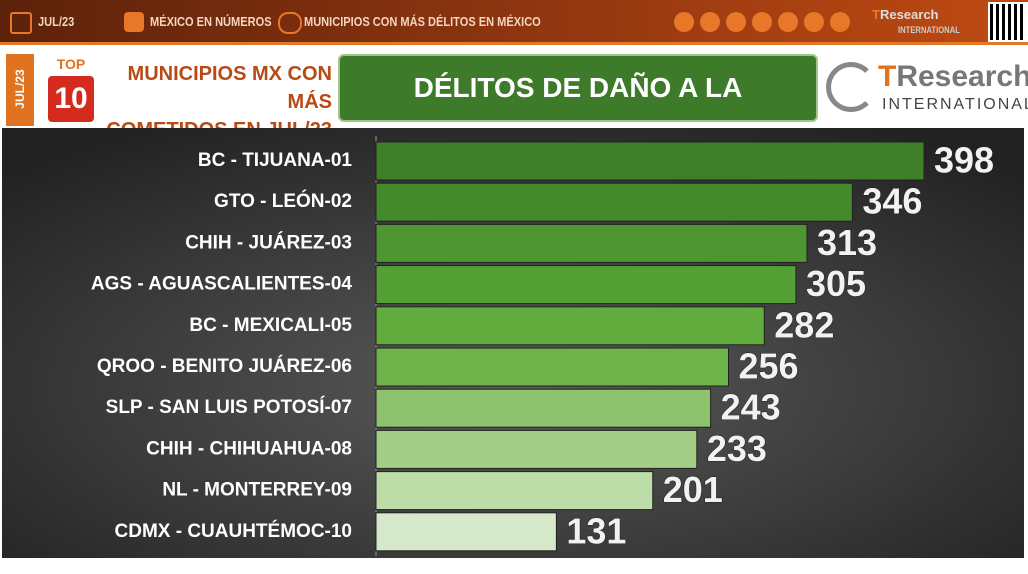  What do you see at coordinates (851, 87) in the screenshot?
I see `logo-mark` at bounding box center [851, 87].